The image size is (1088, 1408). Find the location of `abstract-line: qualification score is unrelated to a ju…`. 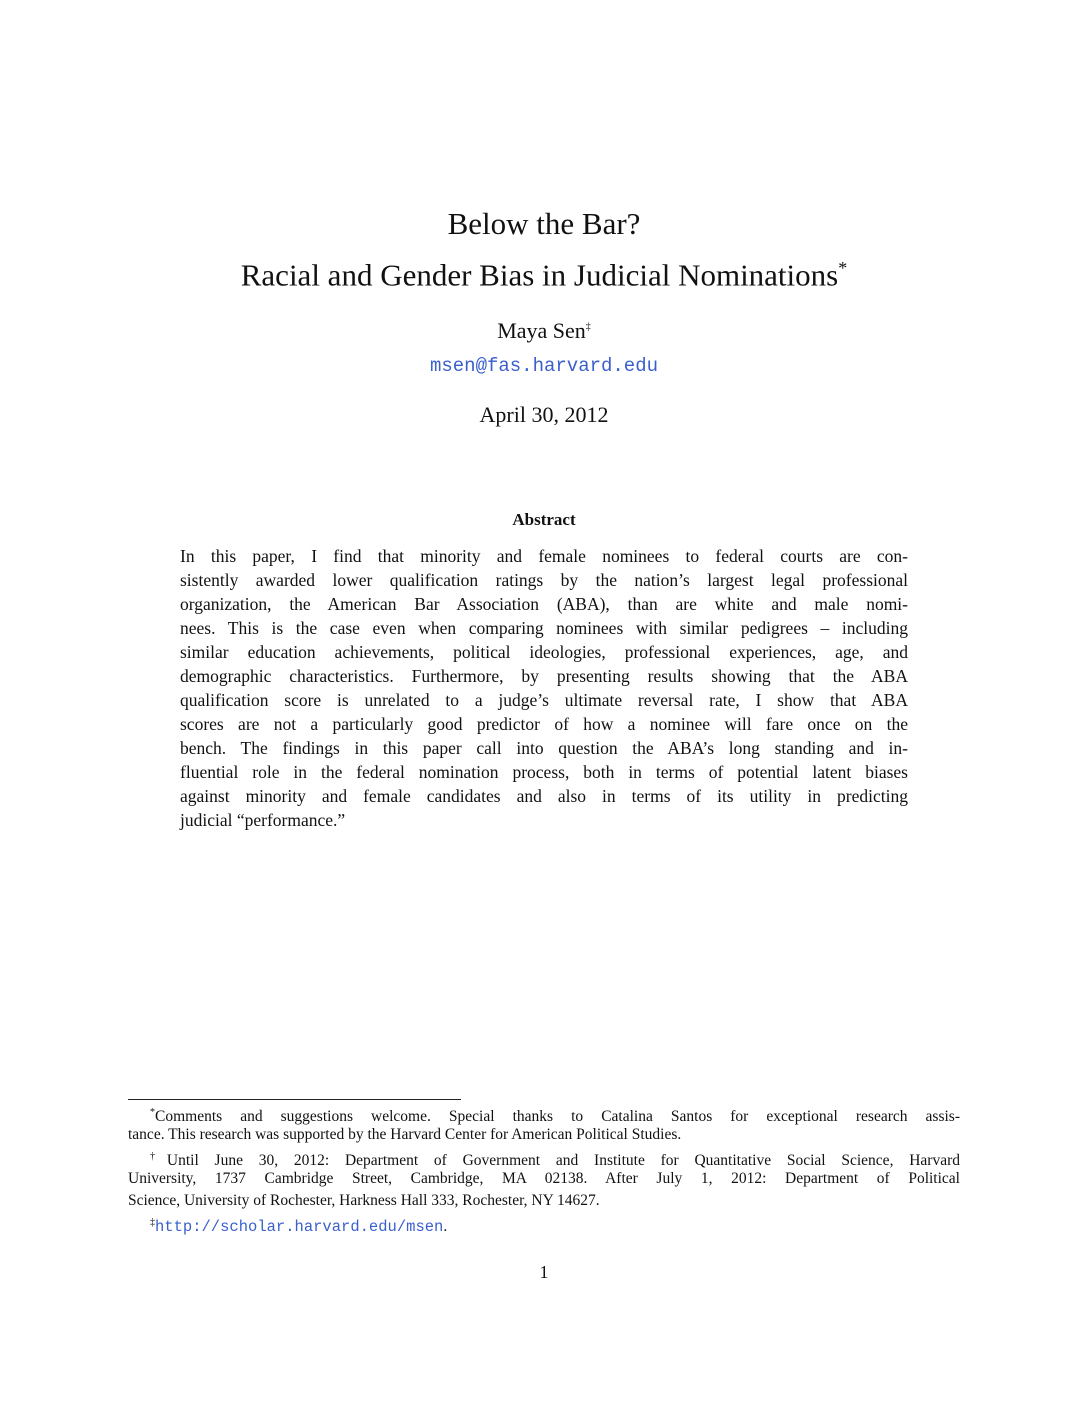

abstract-line: qualification score is unrelated to a ju… is located at coordinates (544, 700).